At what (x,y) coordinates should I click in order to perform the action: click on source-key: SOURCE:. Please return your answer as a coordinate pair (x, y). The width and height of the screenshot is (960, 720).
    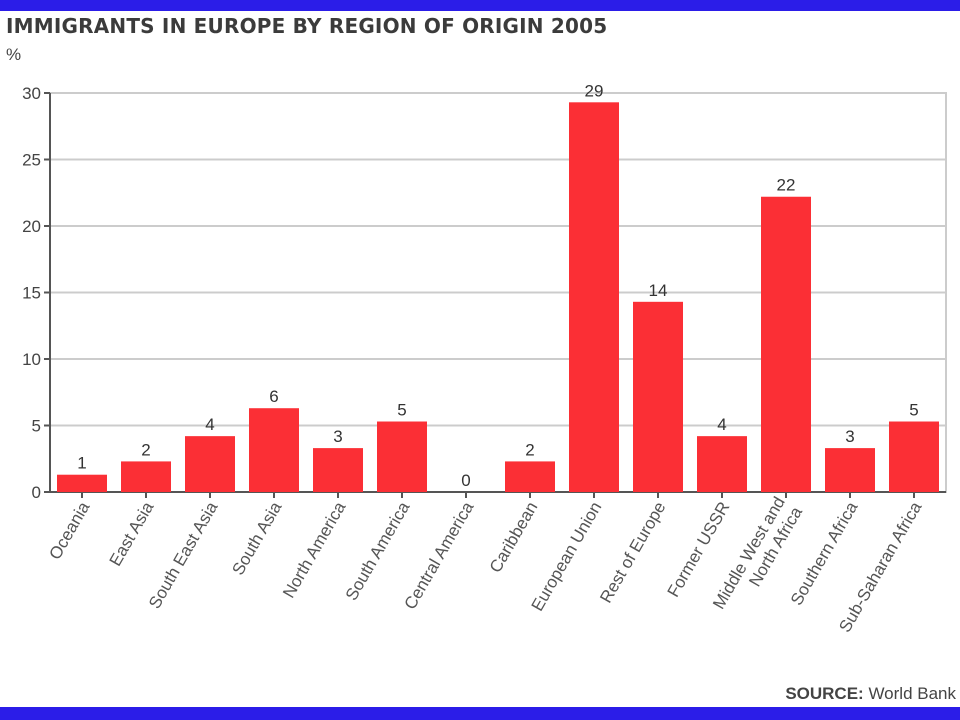
    Looking at the image, I should click on (824, 693).